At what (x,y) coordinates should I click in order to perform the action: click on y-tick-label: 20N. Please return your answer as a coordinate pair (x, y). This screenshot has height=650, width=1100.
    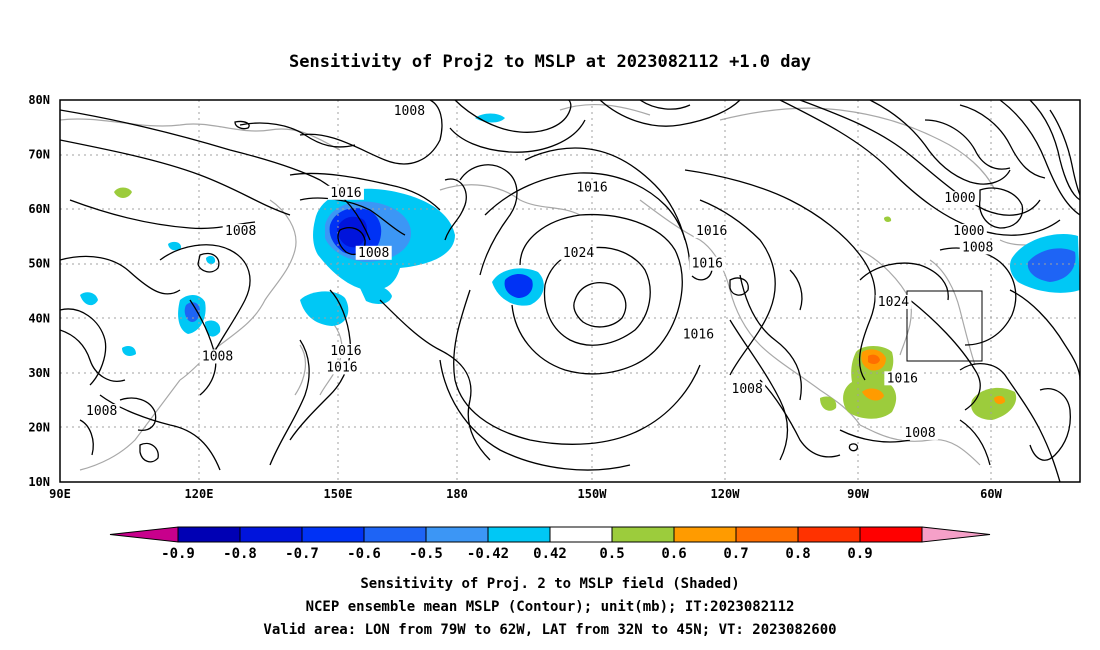
    Looking at the image, I should click on (39, 427).